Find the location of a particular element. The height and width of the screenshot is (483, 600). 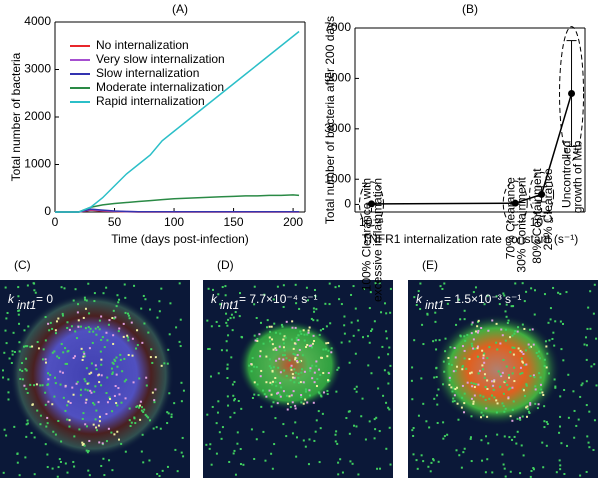

panel-label: (A) is located at coordinates (180, 9).